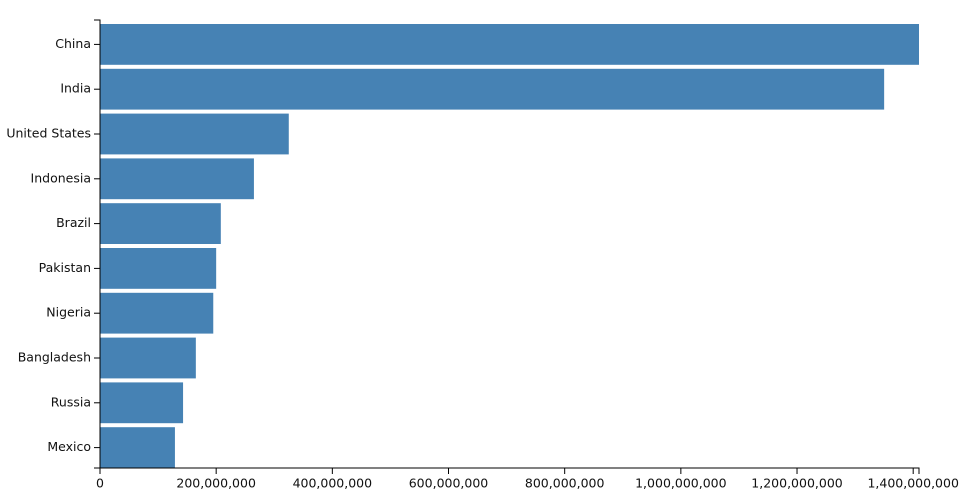  Describe the element at coordinates (449, 483) in the screenshot. I see `x-tick-label: 600,000,000` at that location.